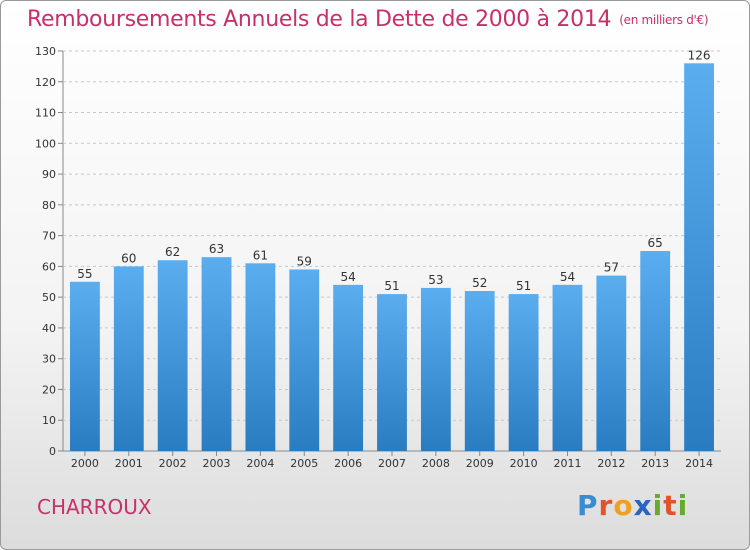  What do you see at coordinates (699, 463) in the screenshot?
I see `x-tick-label: 2014` at bounding box center [699, 463].